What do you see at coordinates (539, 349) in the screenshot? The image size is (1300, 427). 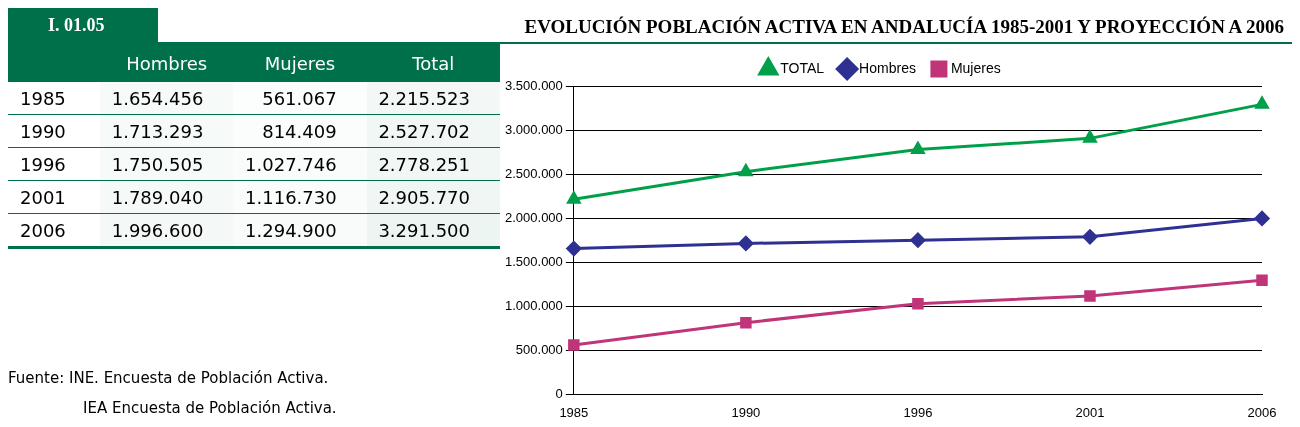 I see `y-tick-label: 500.000` at bounding box center [539, 349].